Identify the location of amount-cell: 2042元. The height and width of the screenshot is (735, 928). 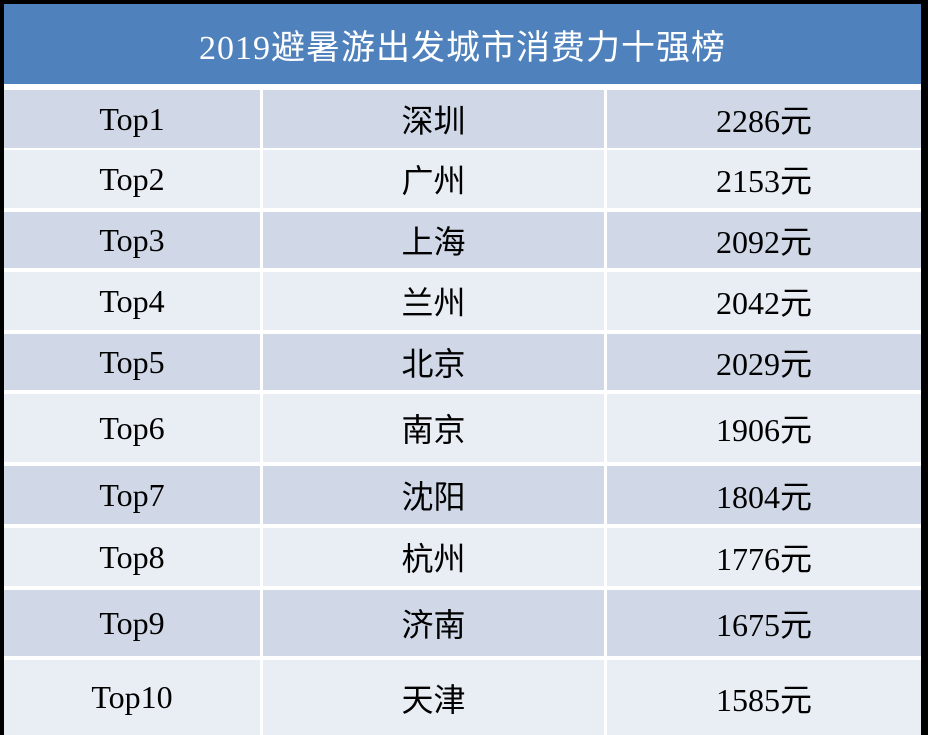
(764, 301).